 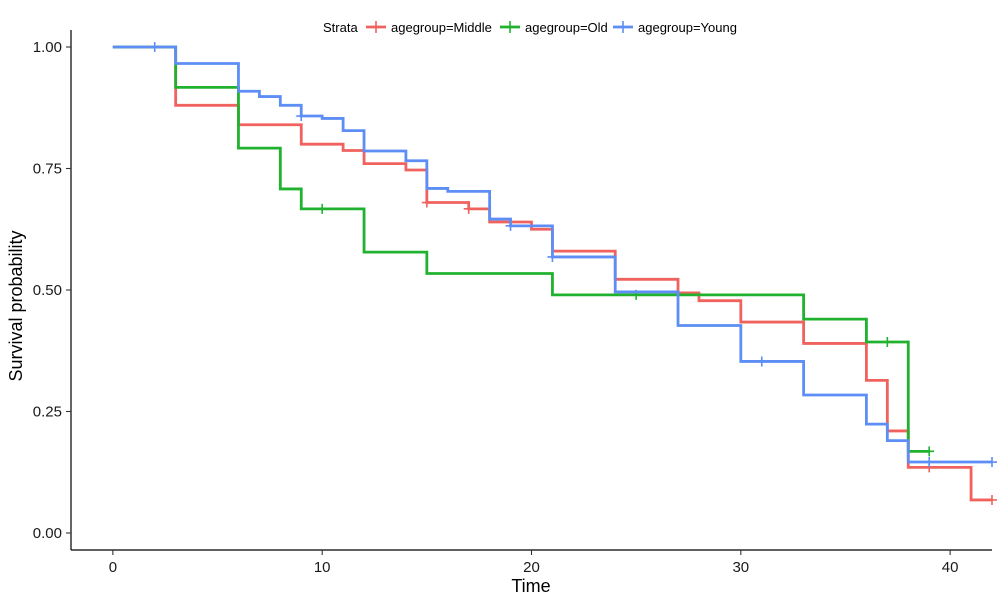 I want to click on y-tick-label: 0.75, so click(x=47, y=169).